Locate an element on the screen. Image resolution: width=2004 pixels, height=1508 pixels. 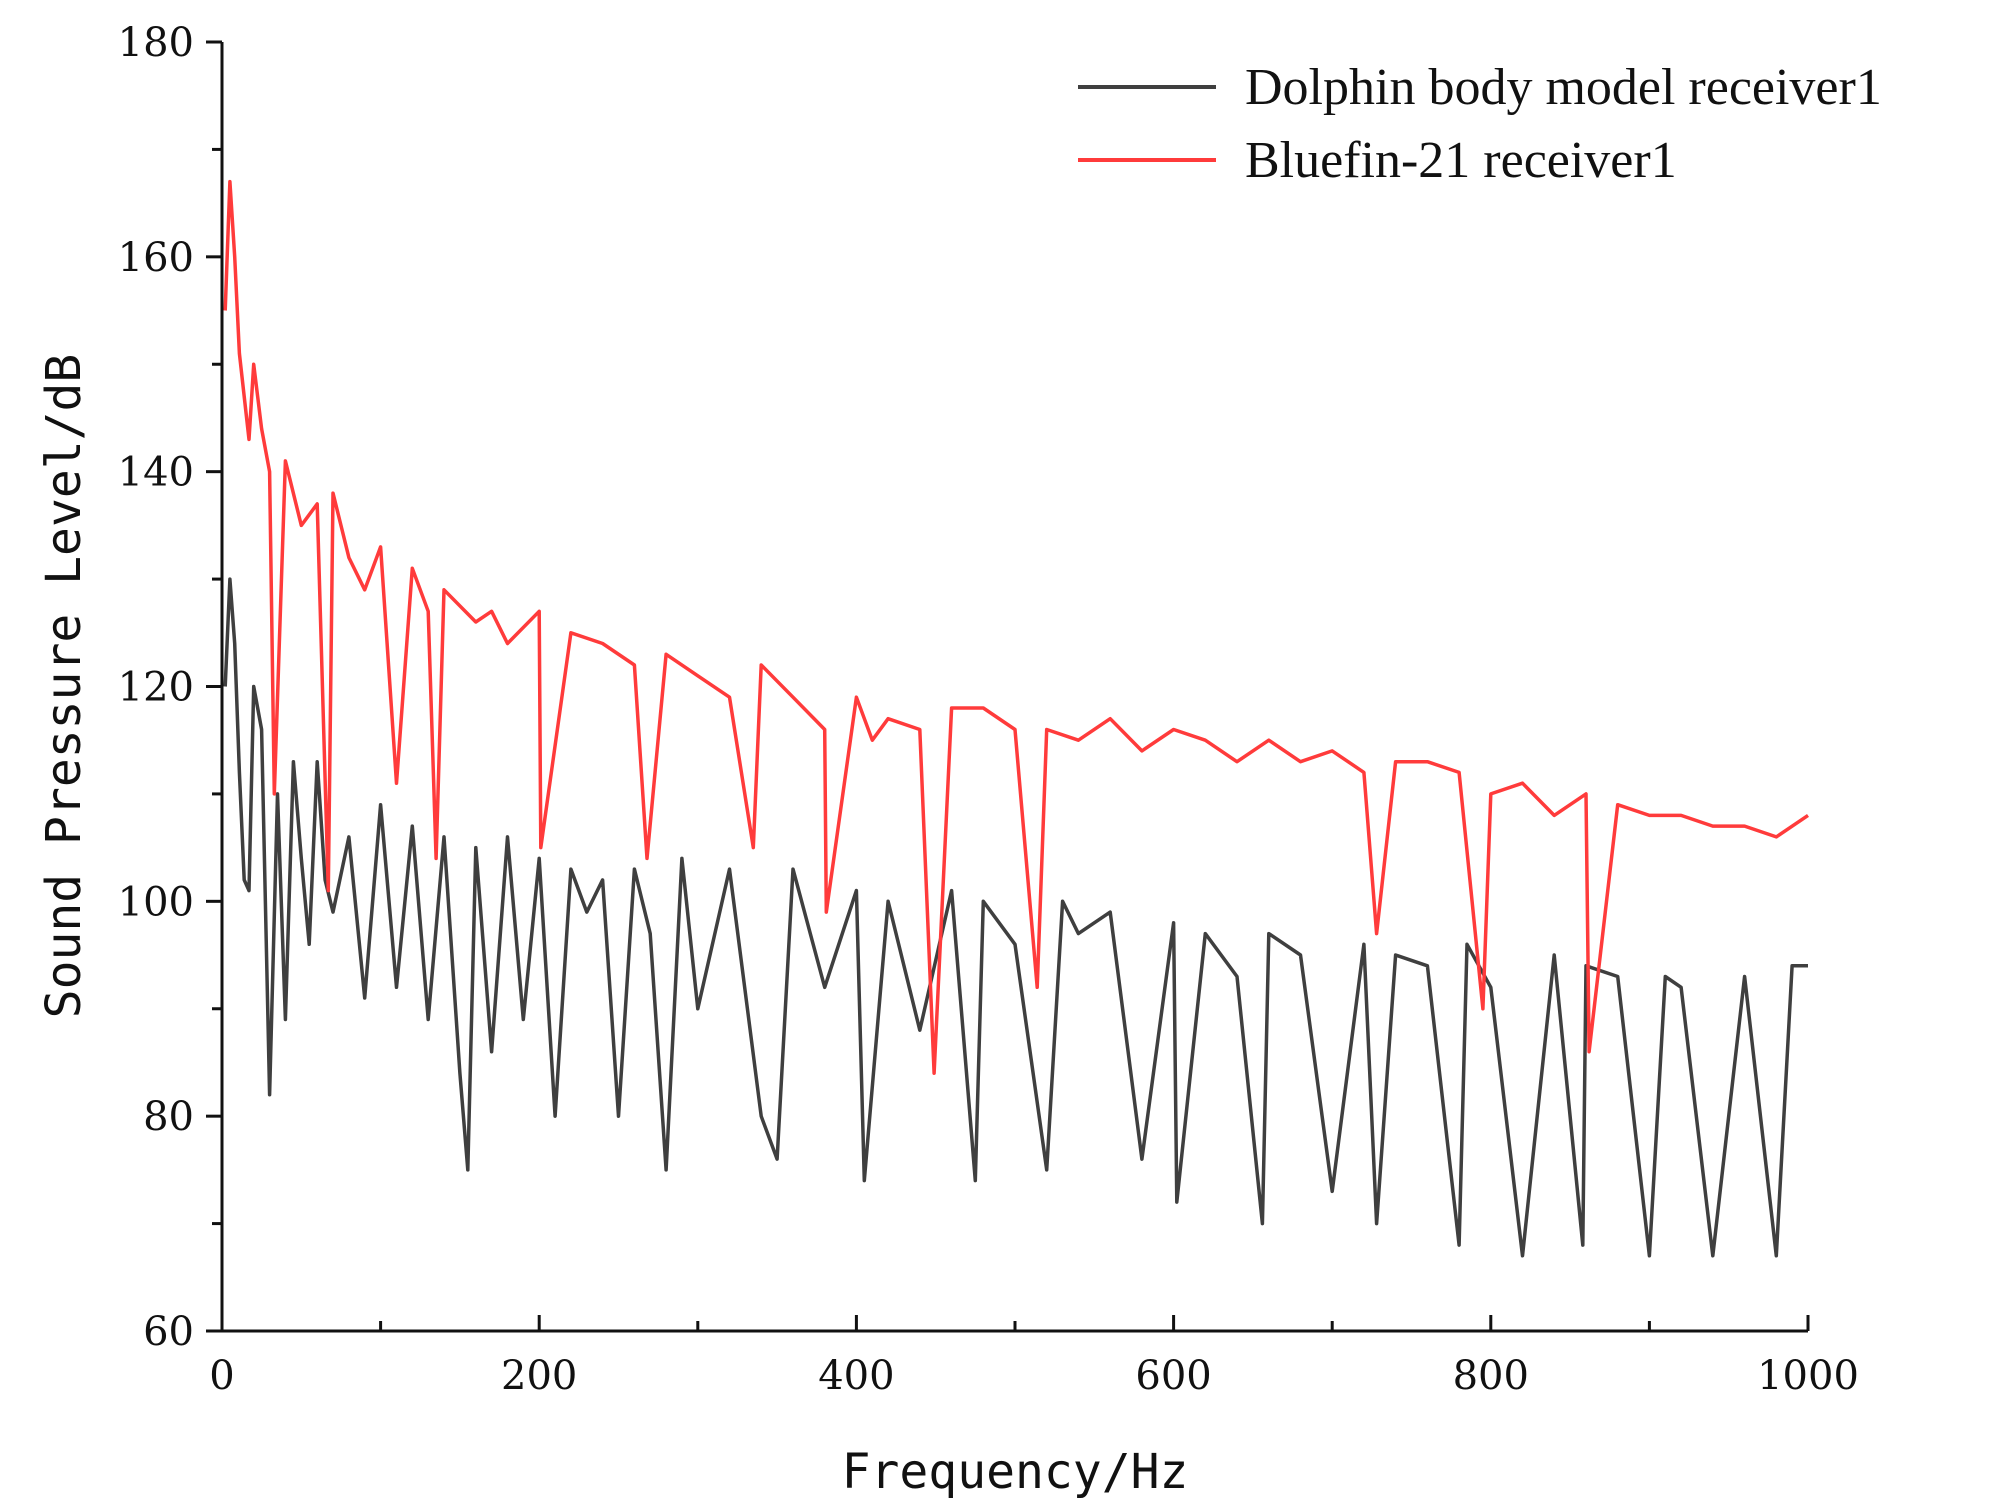
x-tick-label: 400 is located at coordinates (856, 1376).